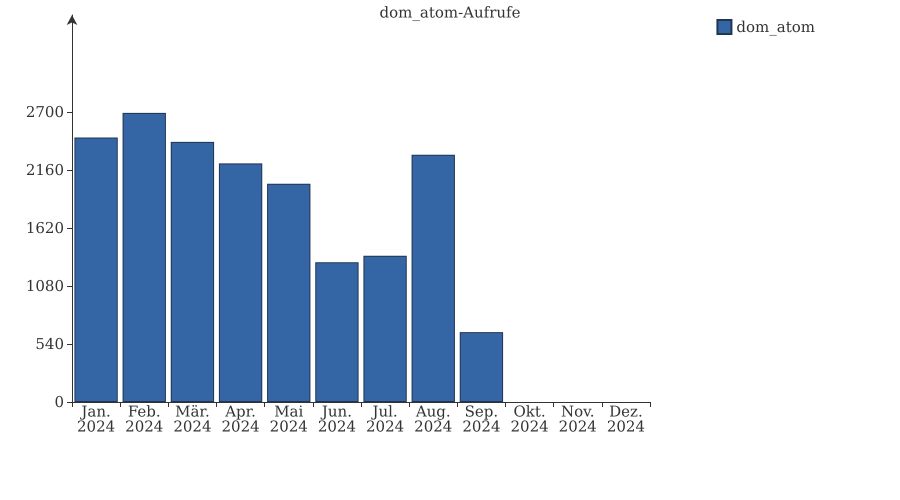 The image size is (900, 500). What do you see at coordinates (481, 419) in the screenshot?
I see `x-tick-label: Sep. 2024` at bounding box center [481, 419].